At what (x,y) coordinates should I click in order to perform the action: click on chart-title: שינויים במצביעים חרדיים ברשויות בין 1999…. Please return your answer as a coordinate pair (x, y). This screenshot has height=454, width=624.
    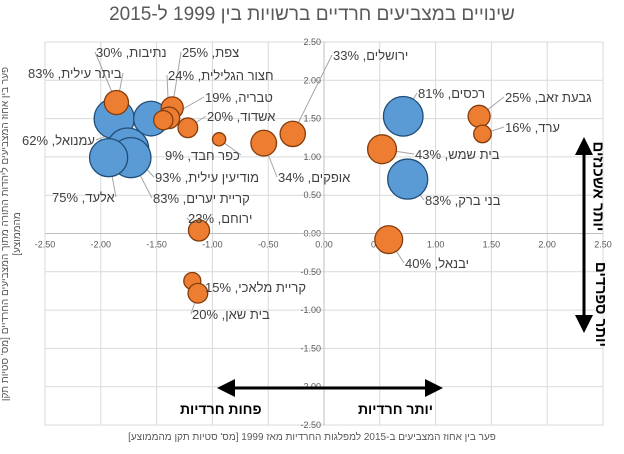
    Looking at the image, I should click on (312, 14).